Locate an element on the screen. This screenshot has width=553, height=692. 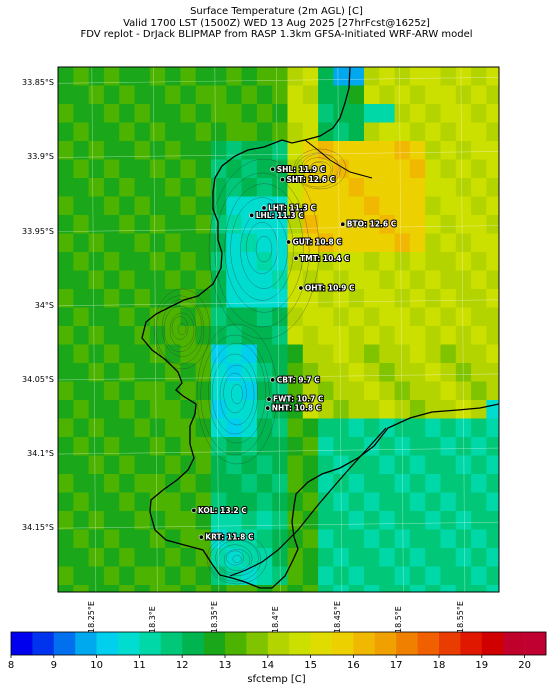
station-marker: LHT: 11.3 C is located at coordinates (289, 207).